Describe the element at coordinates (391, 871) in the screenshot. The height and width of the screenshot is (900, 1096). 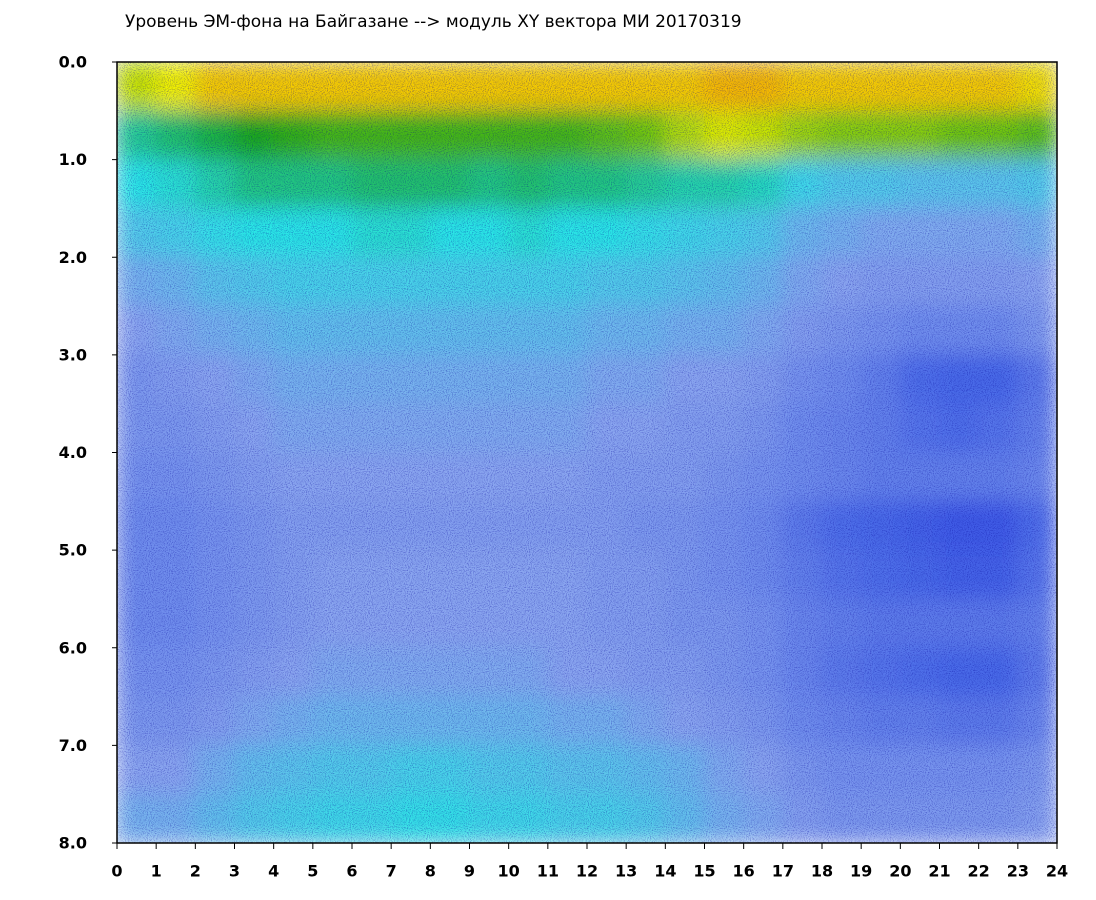
I see `x-tick-label: 7` at that location.